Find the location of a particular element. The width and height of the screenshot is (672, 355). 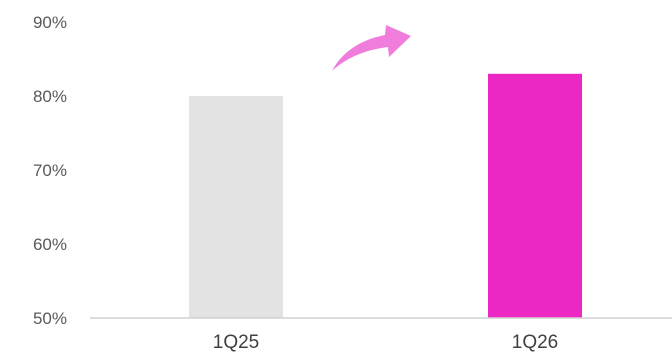

y-axis-ticks: 50% 60% 70% 80% 90% is located at coordinates (50, 170).